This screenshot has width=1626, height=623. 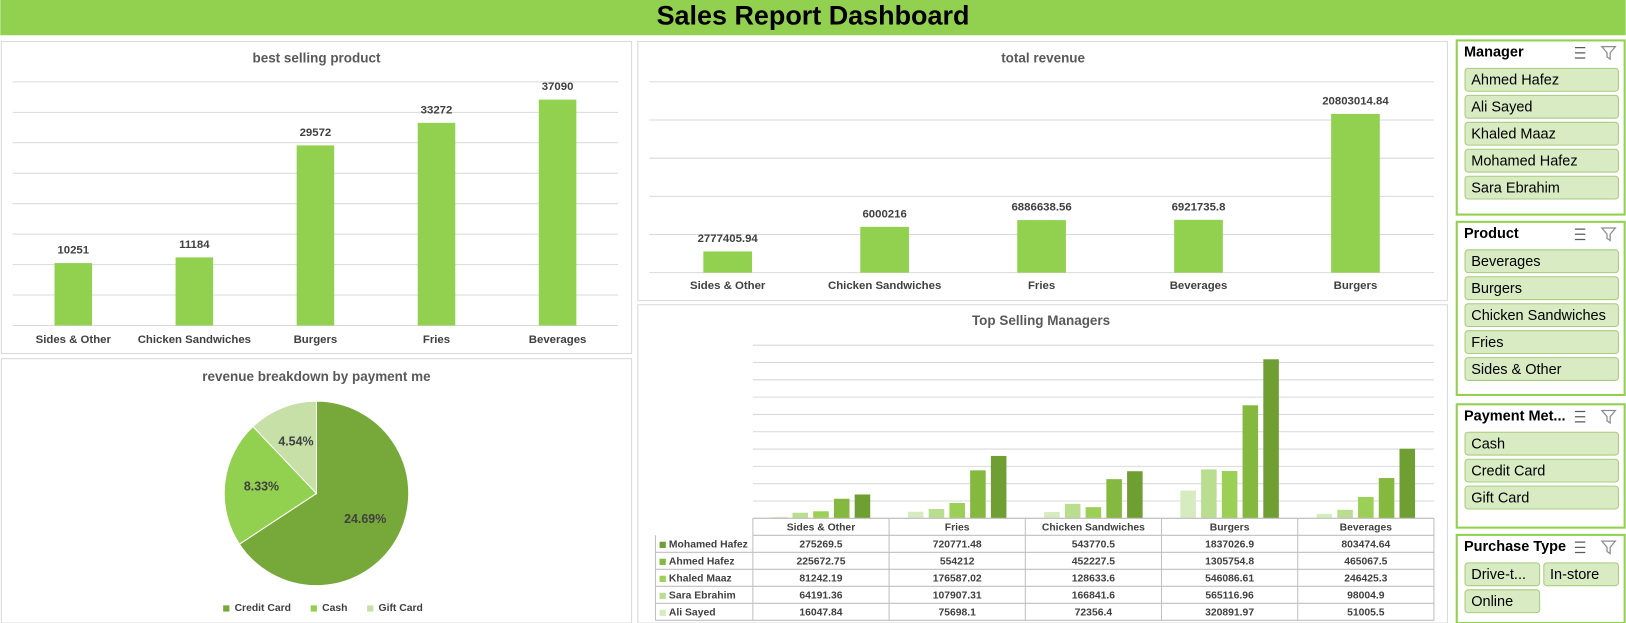 I want to click on table-cell: 320891.97, so click(x=1229, y=613).